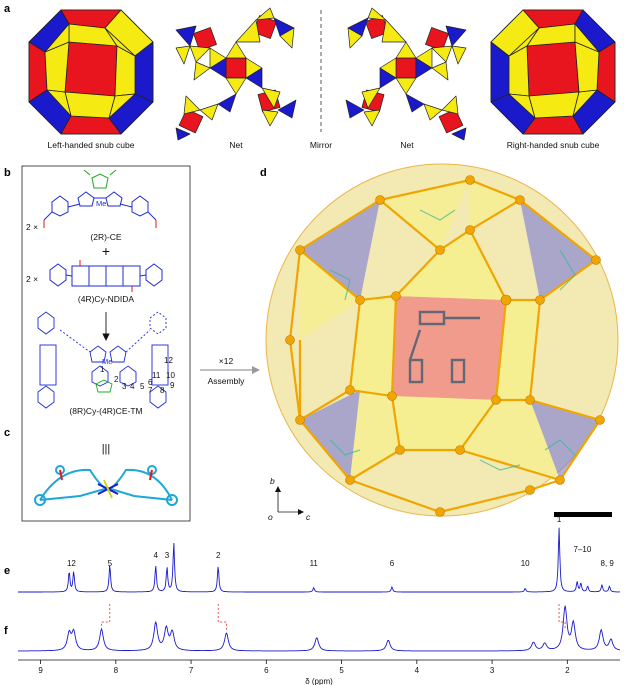 The height and width of the screenshot is (685, 624). Describe the element at coordinates (168, 360) in the screenshot. I see `site-12: 12` at that location.